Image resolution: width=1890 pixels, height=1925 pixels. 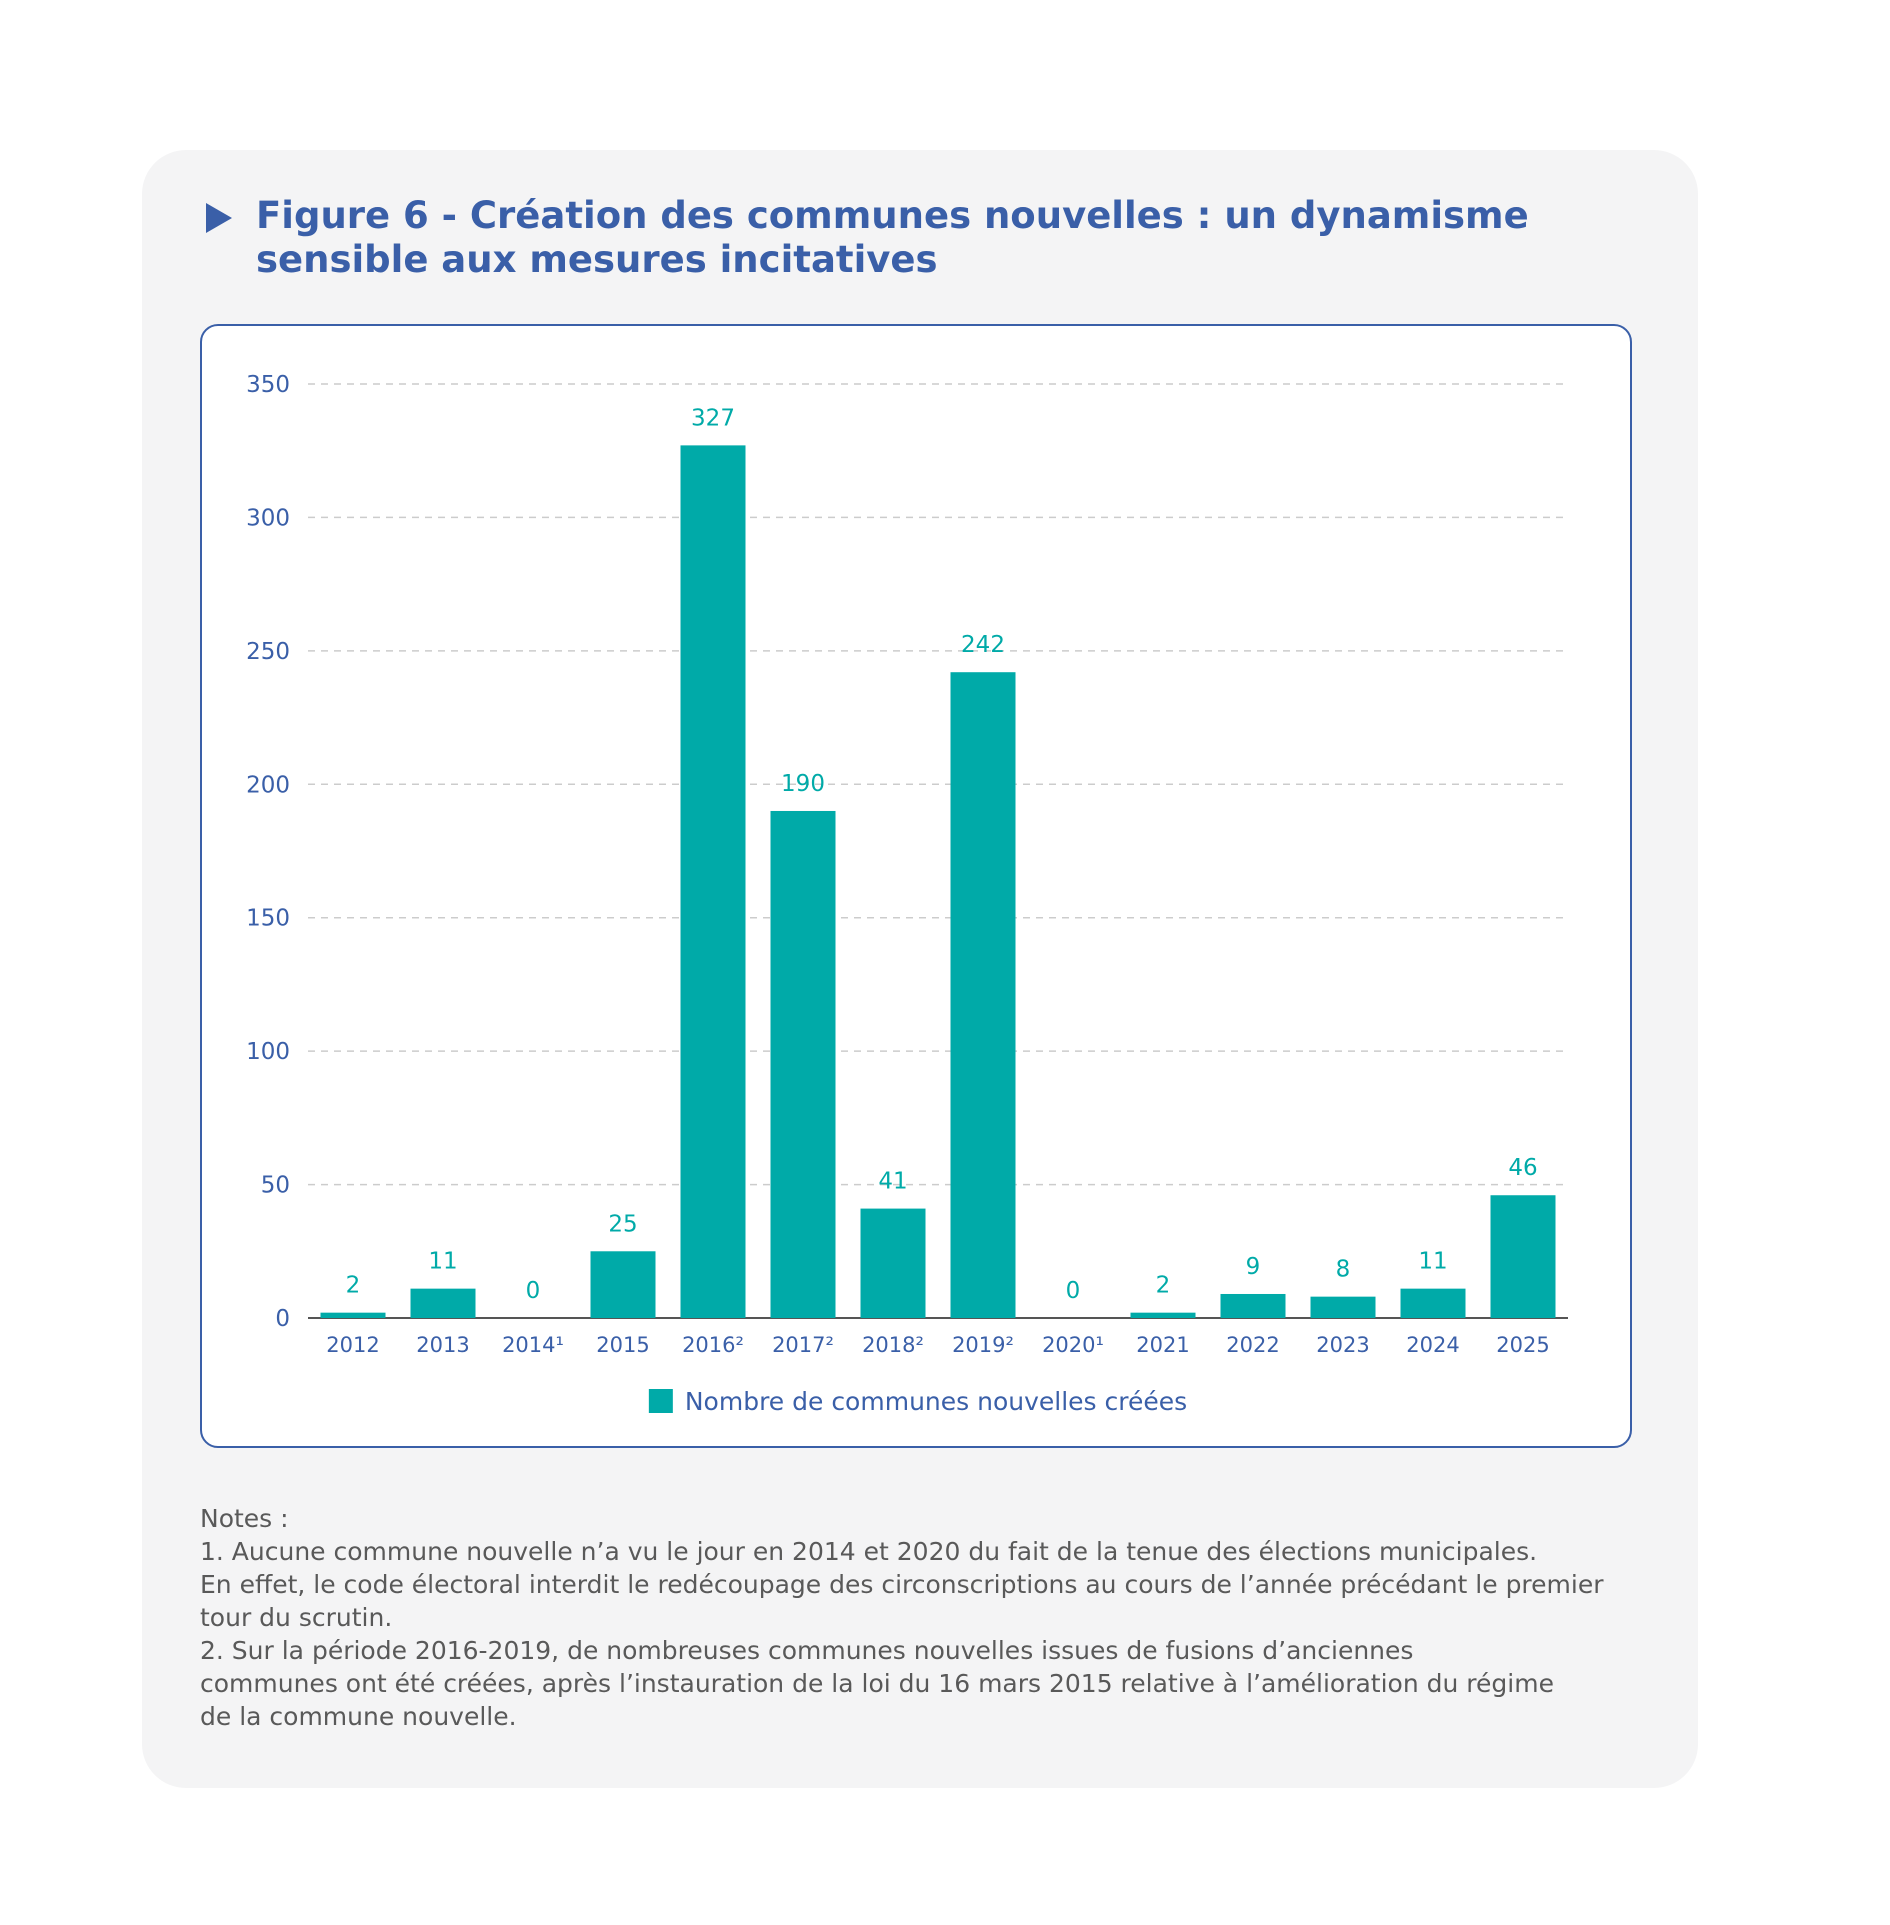 What do you see at coordinates (275, 1186) in the screenshot?
I see `y-tick-label: 50` at bounding box center [275, 1186].